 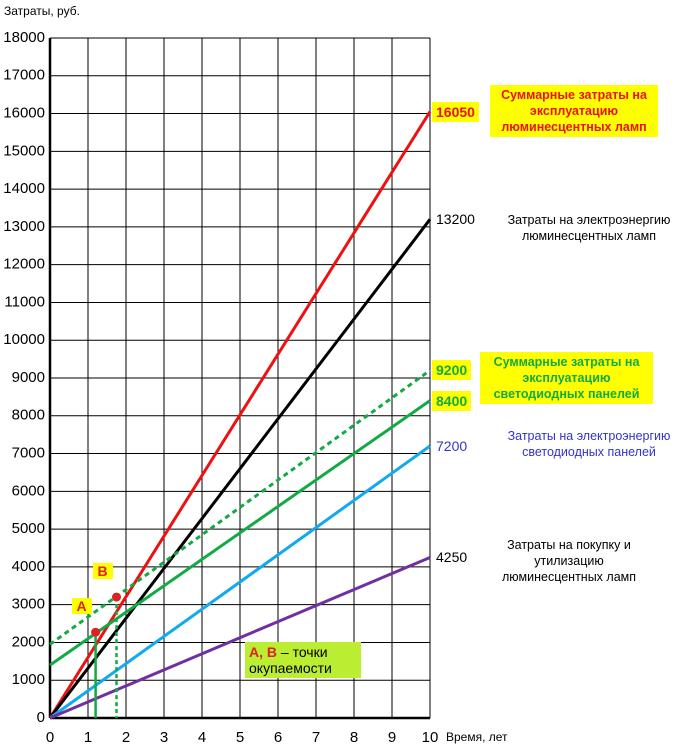 What do you see at coordinates (24, 339) in the screenshot?
I see `y-tick-label: 10000` at bounding box center [24, 339].